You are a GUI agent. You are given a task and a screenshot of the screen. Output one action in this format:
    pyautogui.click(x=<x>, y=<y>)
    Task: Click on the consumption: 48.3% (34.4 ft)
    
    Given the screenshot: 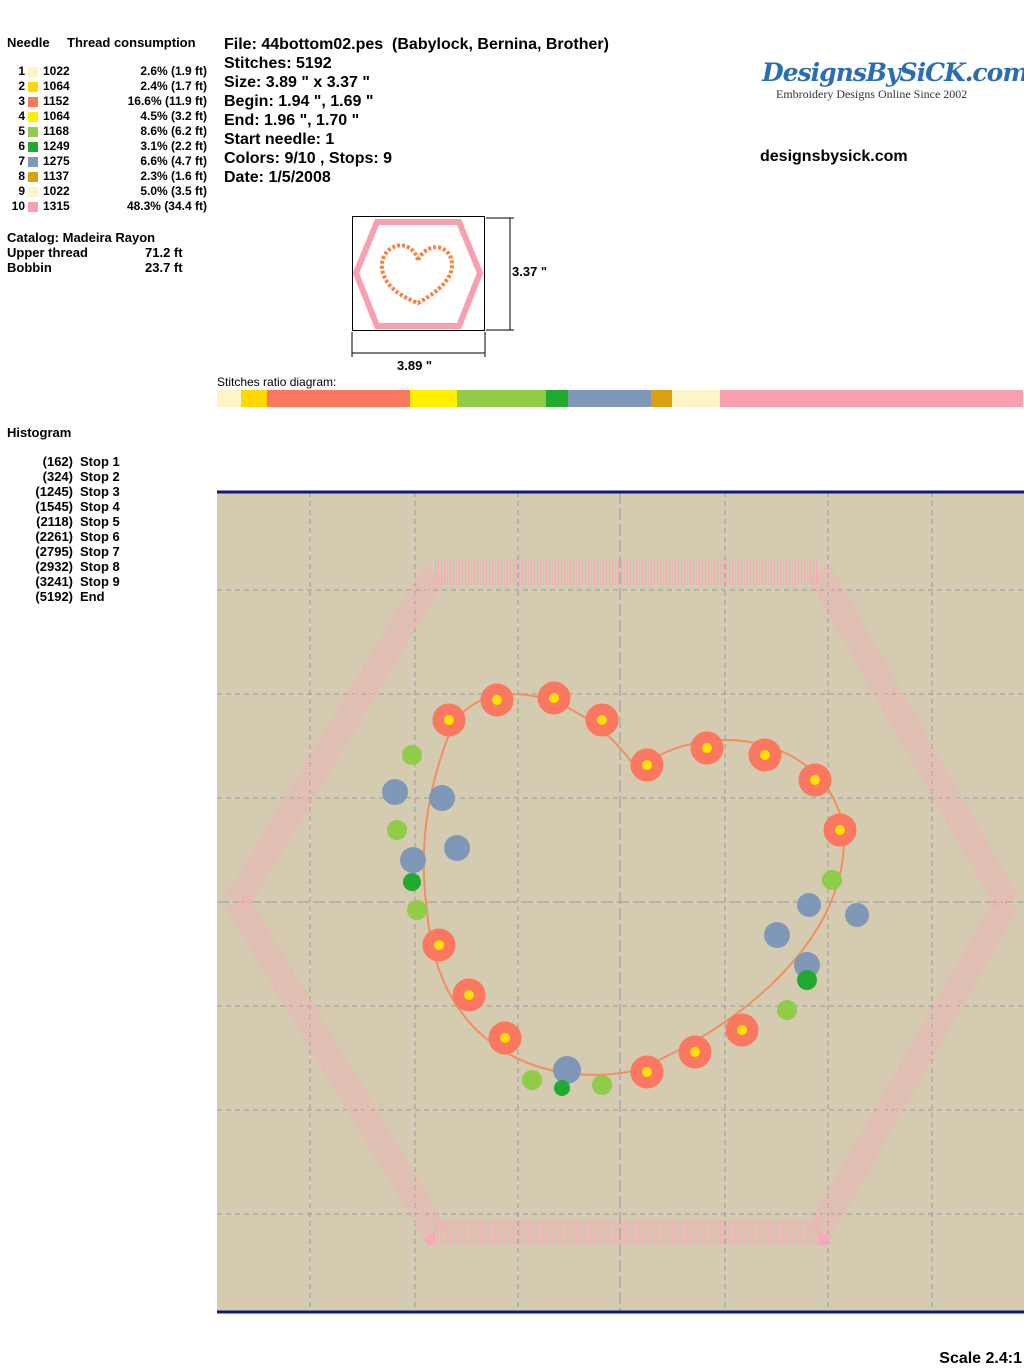 What is the action you would take?
    pyautogui.click(x=166, y=206)
    